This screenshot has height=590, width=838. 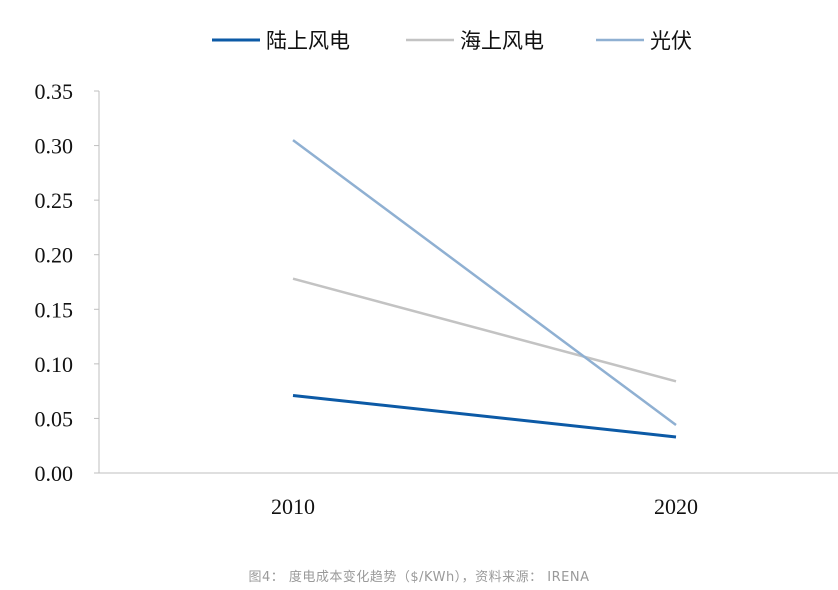 I want to click on figure-caption: 图4： 度电成本变化趋势（$/KWh），资料来源： IRENA, so click(x=419, y=577).